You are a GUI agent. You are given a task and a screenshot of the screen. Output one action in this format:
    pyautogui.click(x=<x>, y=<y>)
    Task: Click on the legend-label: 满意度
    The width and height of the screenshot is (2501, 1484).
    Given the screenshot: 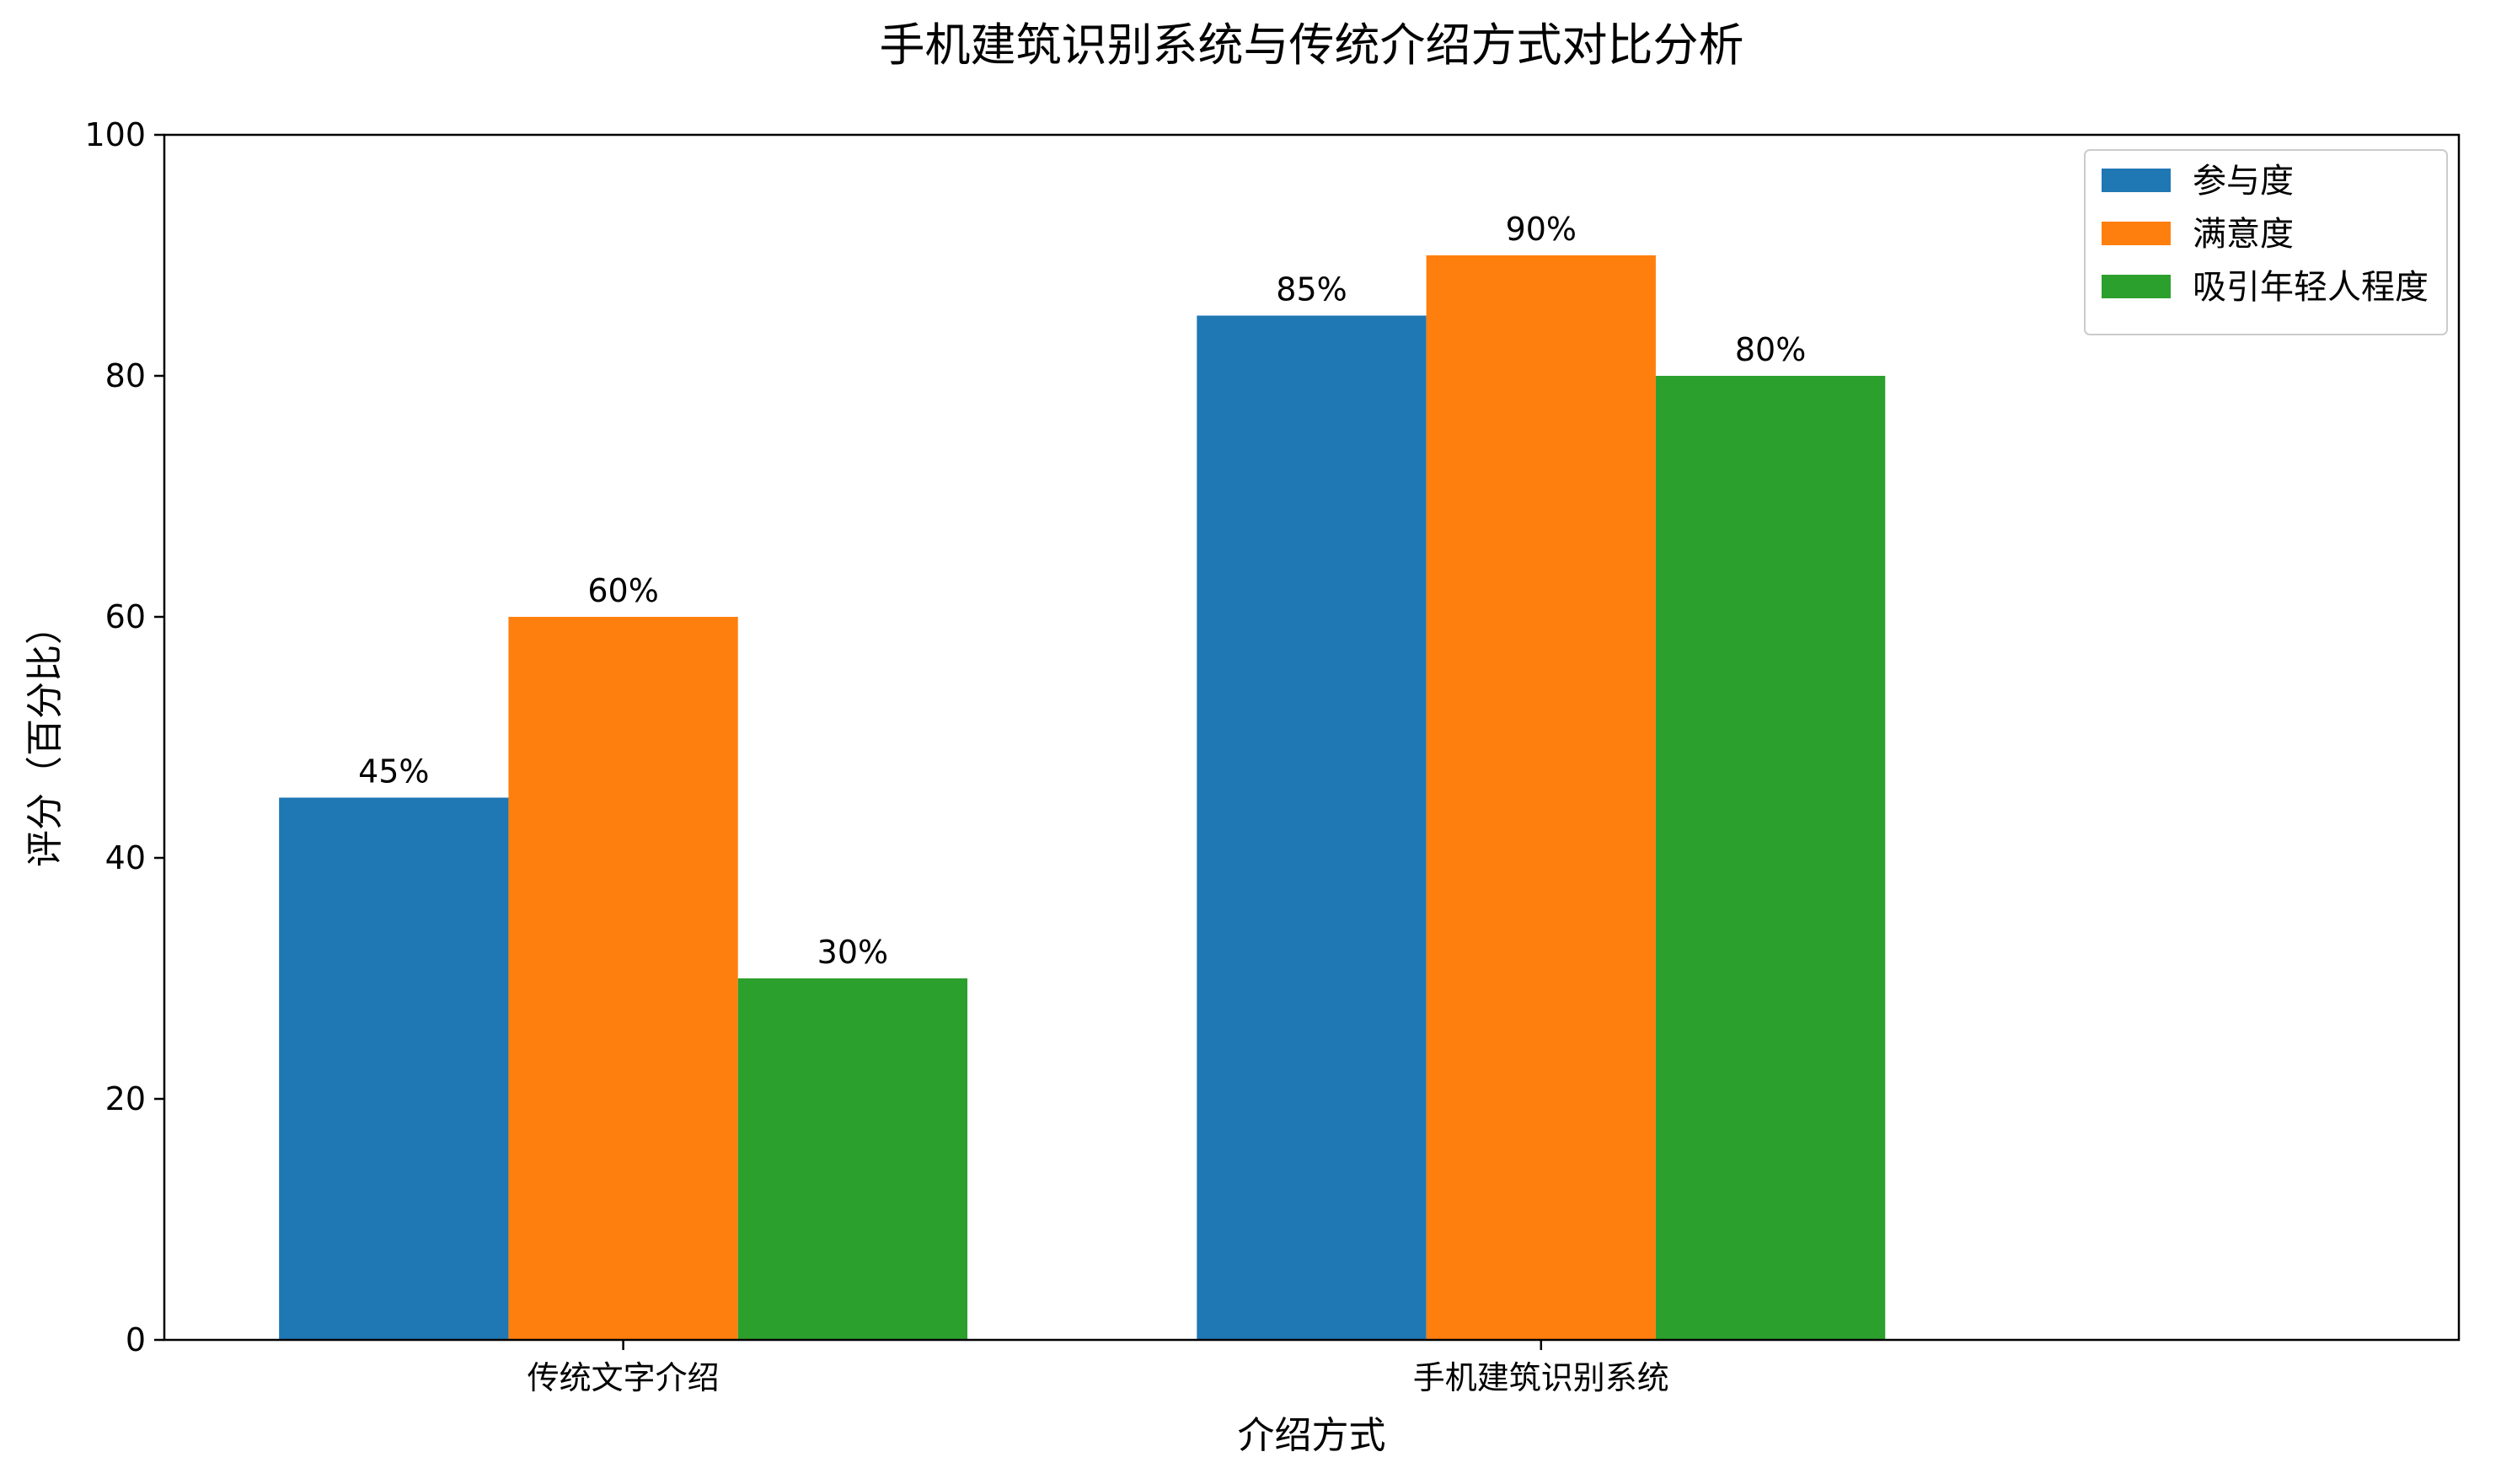 What is the action you would take?
    pyautogui.click(x=2243, y=235)
    